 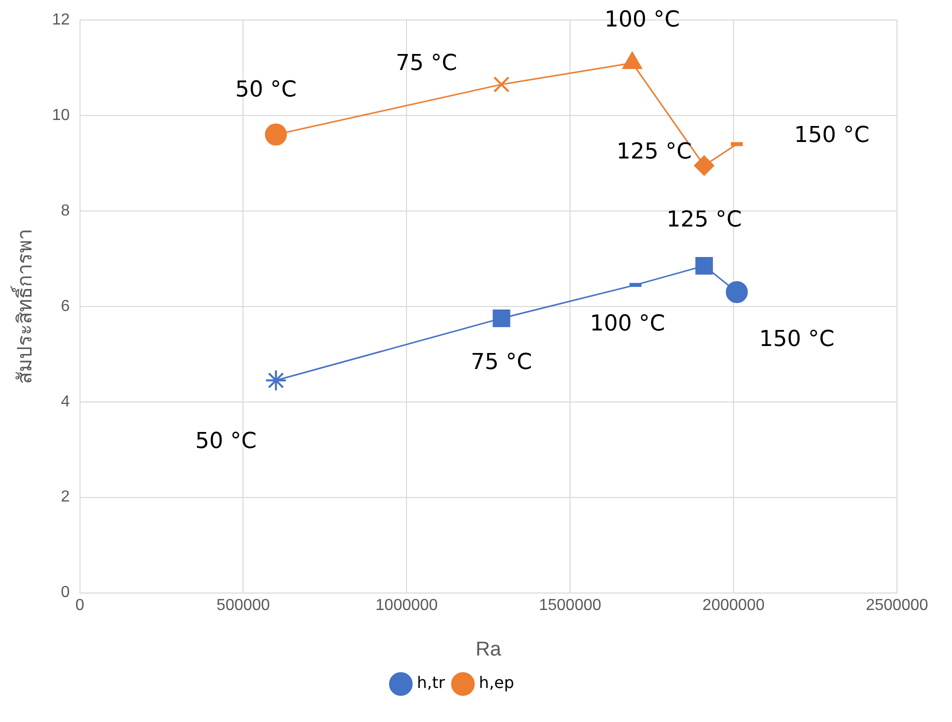 What do you see at coordinates (243, 605) in the screenshot?
I see `x-tick-label: 500000` at bounding box center [243, 605].